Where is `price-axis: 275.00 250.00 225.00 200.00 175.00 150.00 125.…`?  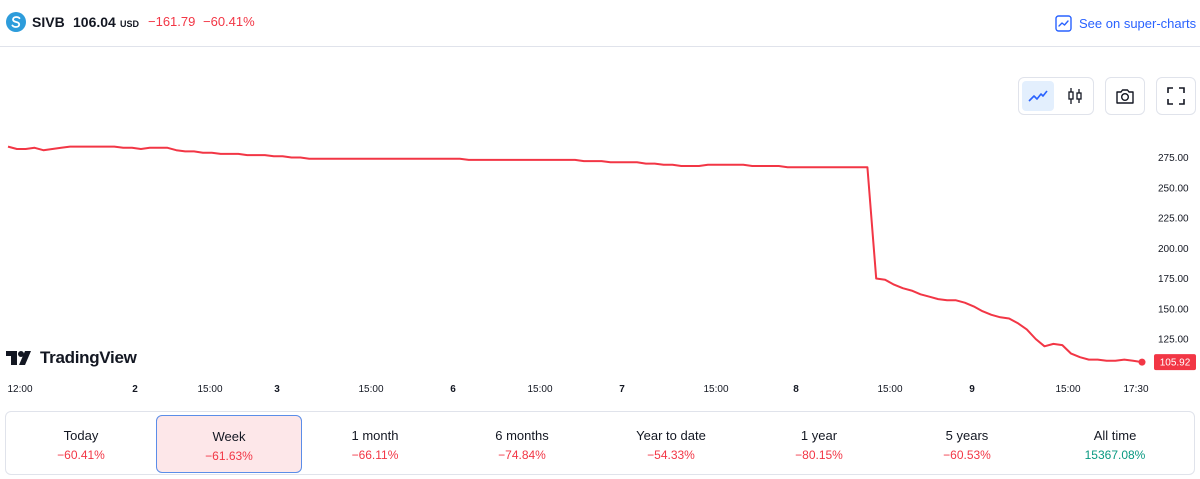
price-axis: 275.00 250.00 225.00 200.00 175.00 150.00 125.… is located at coordinates (1173, 249).